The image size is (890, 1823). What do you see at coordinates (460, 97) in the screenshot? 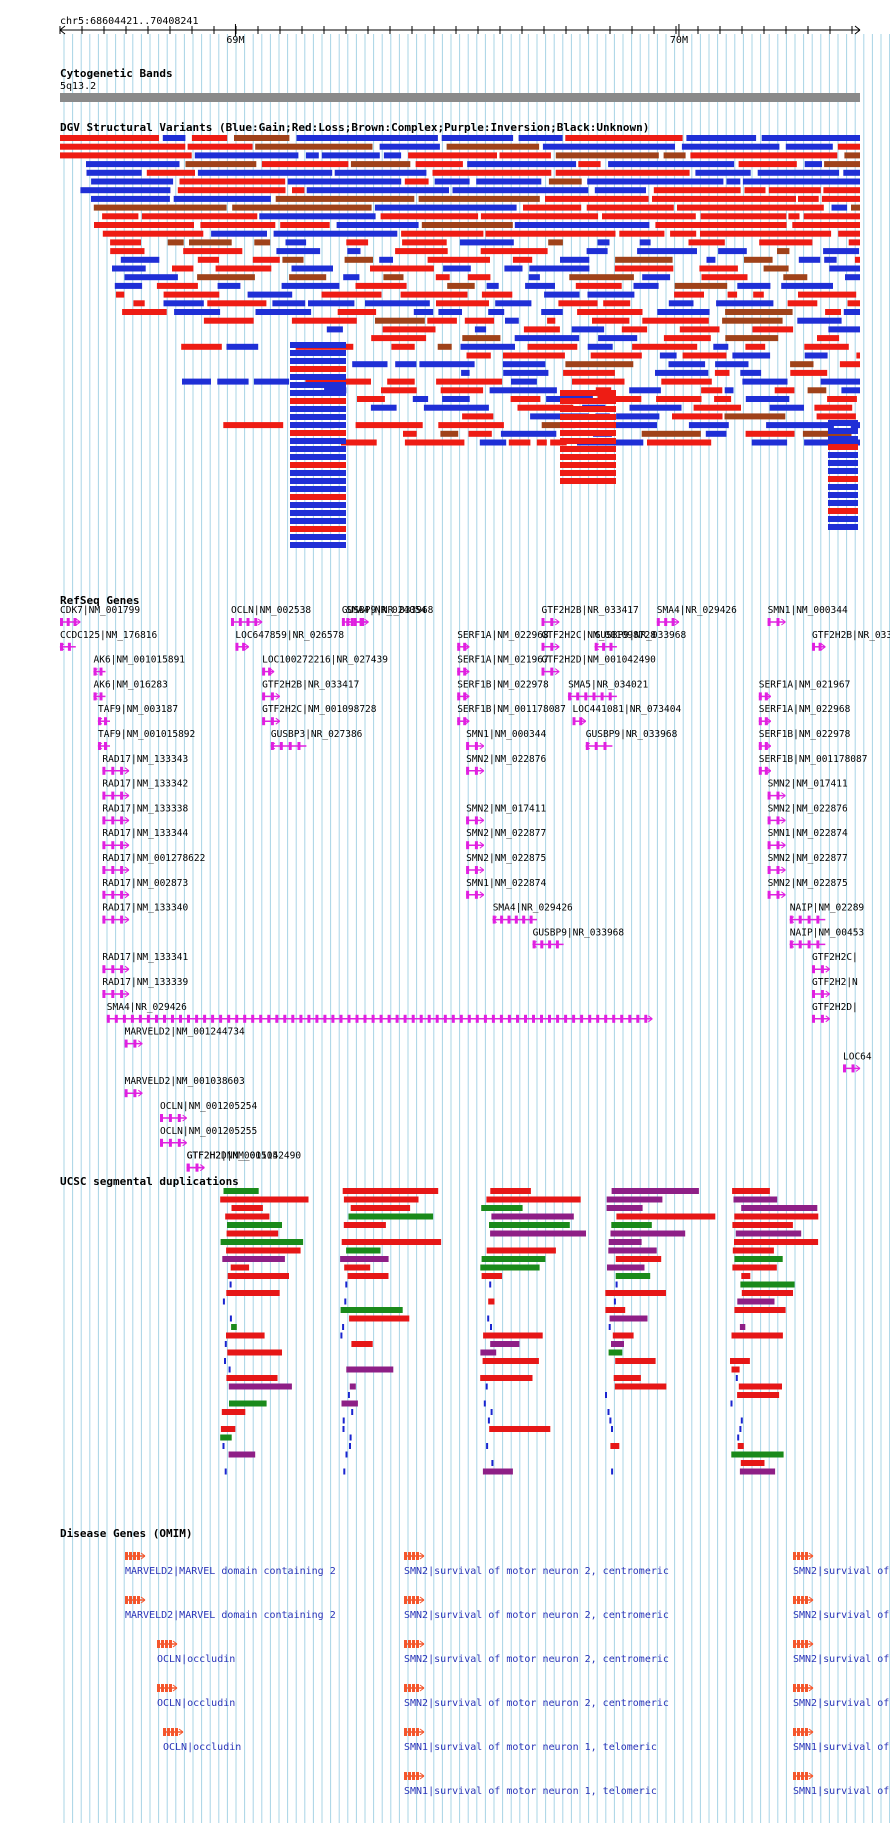
I see `cytoband` at bounding box center [460, 97].